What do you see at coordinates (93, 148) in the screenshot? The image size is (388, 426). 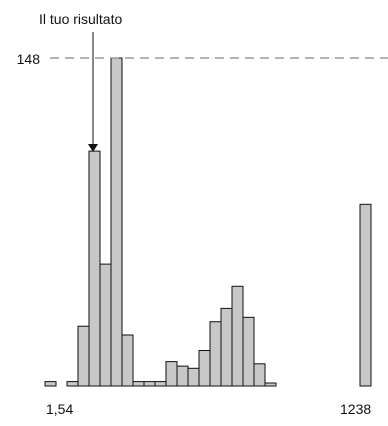 I see `annotation-arrowhead` at bounding box center [93, 148].